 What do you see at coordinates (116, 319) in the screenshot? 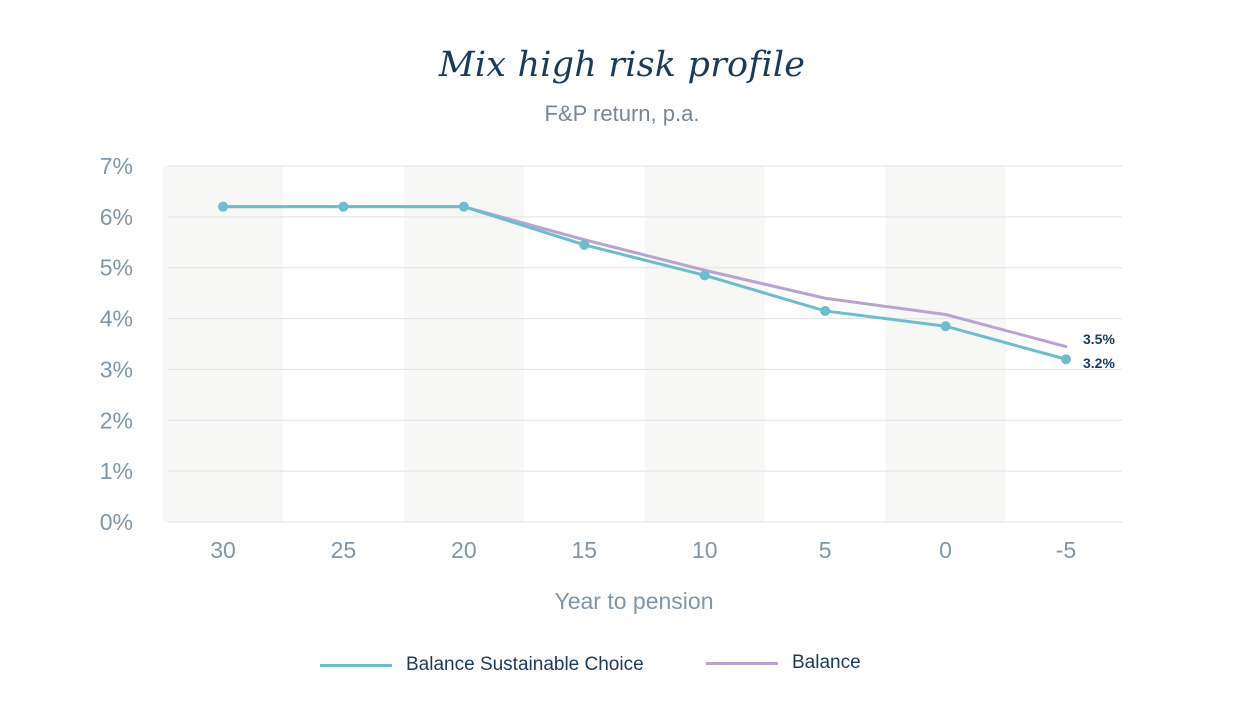
I see `y-tick-label: 4%` at bounding box center [116, 319].